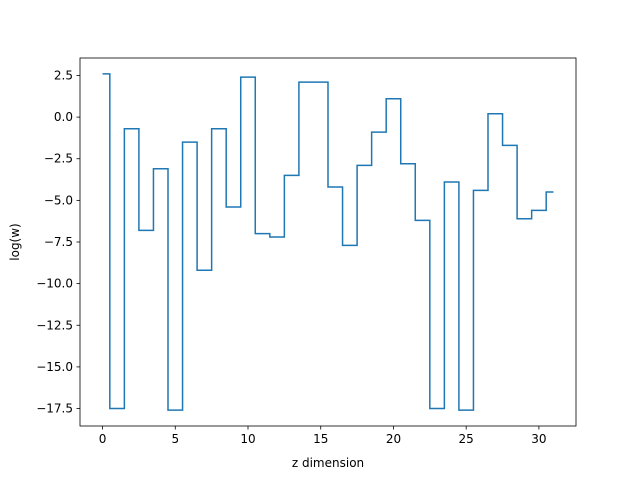  What do you see at coordinates (393, 439) in the screenshot?
I see `x-tick-label: 20` at bounding box center [393, 439].